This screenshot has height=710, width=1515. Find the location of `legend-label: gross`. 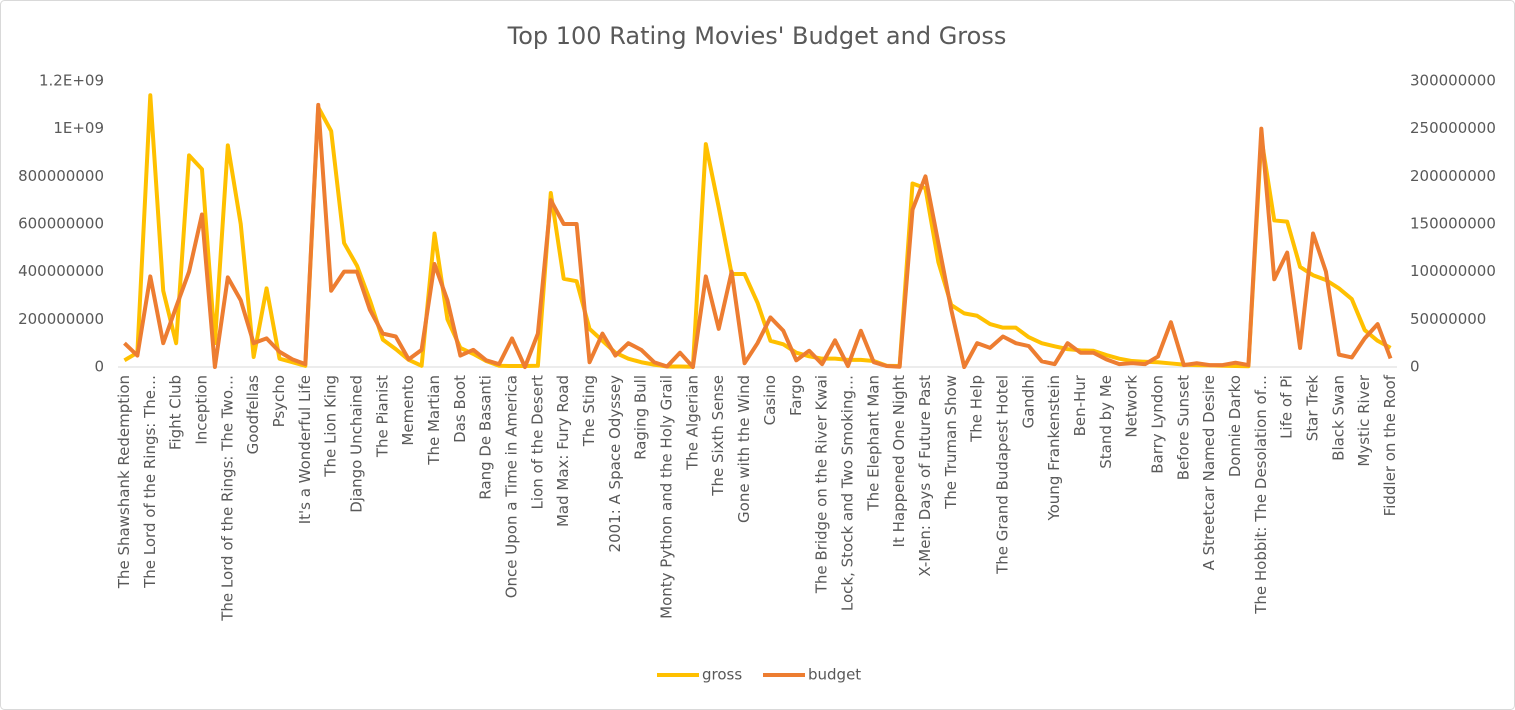

legend-label: gross is located at coordinates (722, 675).